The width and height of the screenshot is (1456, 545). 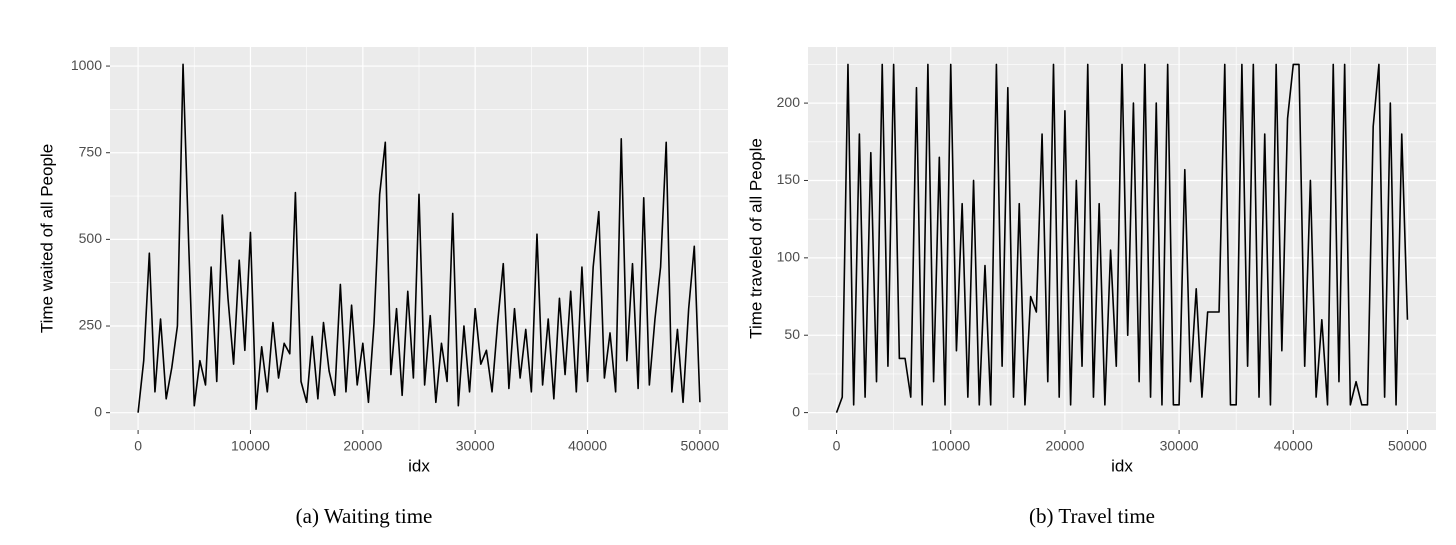 I want to click on y-tick-label: 500, so click(x=91, y=238).